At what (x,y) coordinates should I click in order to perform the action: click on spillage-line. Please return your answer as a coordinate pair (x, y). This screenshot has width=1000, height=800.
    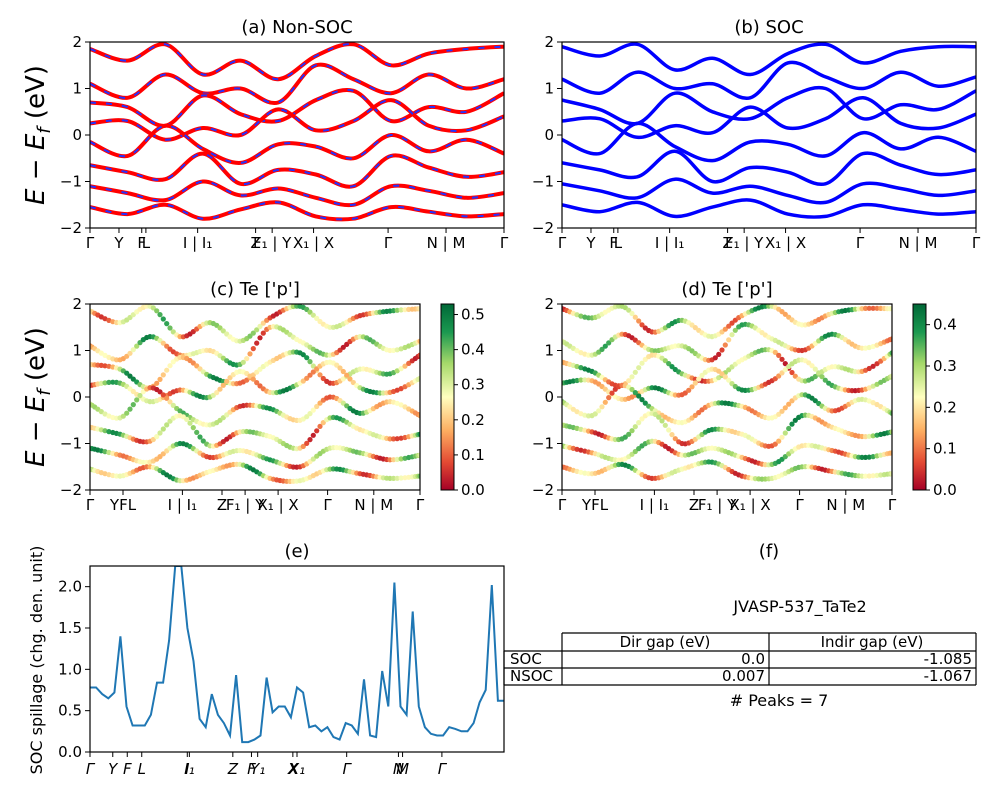
    Looking at the image, I should click on (297, 655).